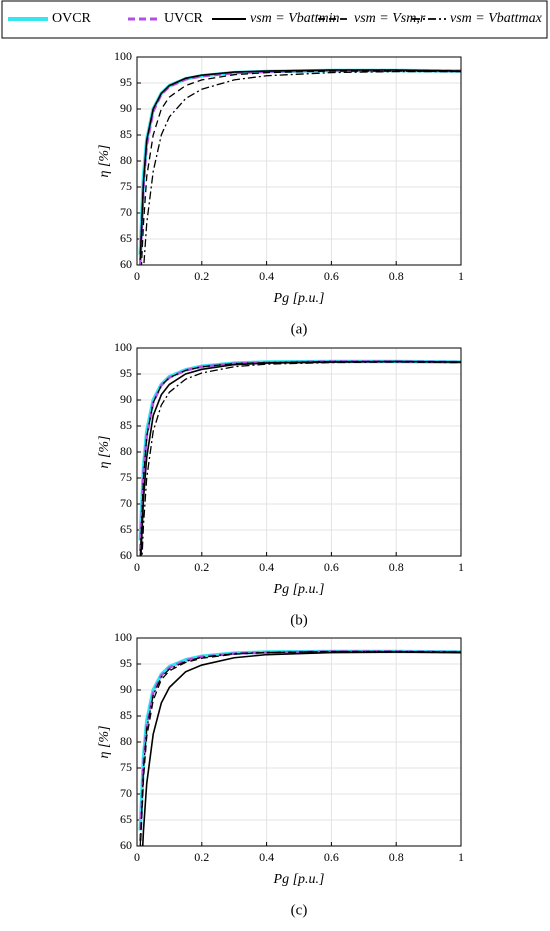 The width and height of the screenshot is (550, 931). Describe the element at coordinates (496, 18) in the screenshot. I see `legend-label: vsm = Vbattmax` at that location.